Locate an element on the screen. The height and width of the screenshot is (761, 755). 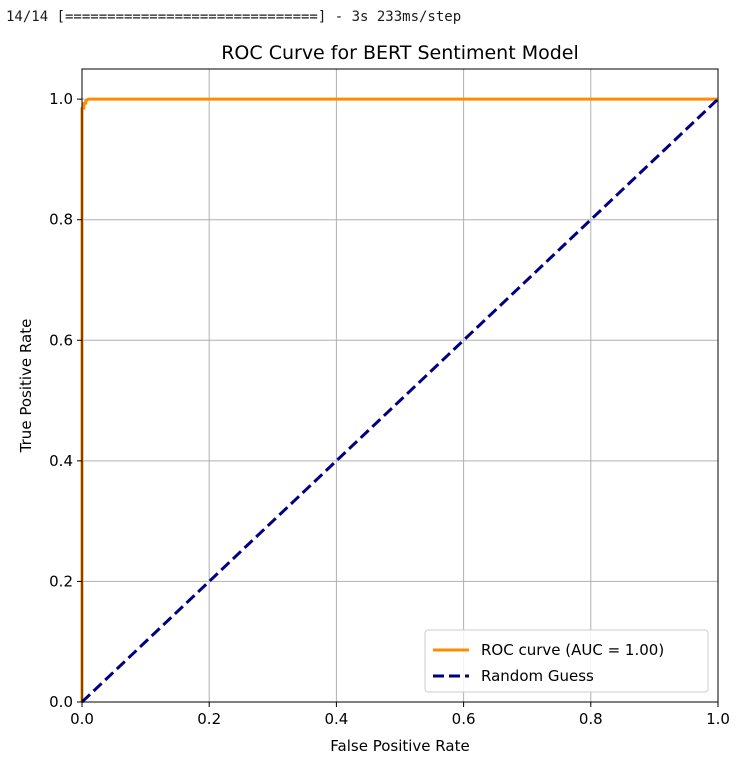
legend-label: ROC curve (AUC = 1.00) is located at coordinates (572, 650).